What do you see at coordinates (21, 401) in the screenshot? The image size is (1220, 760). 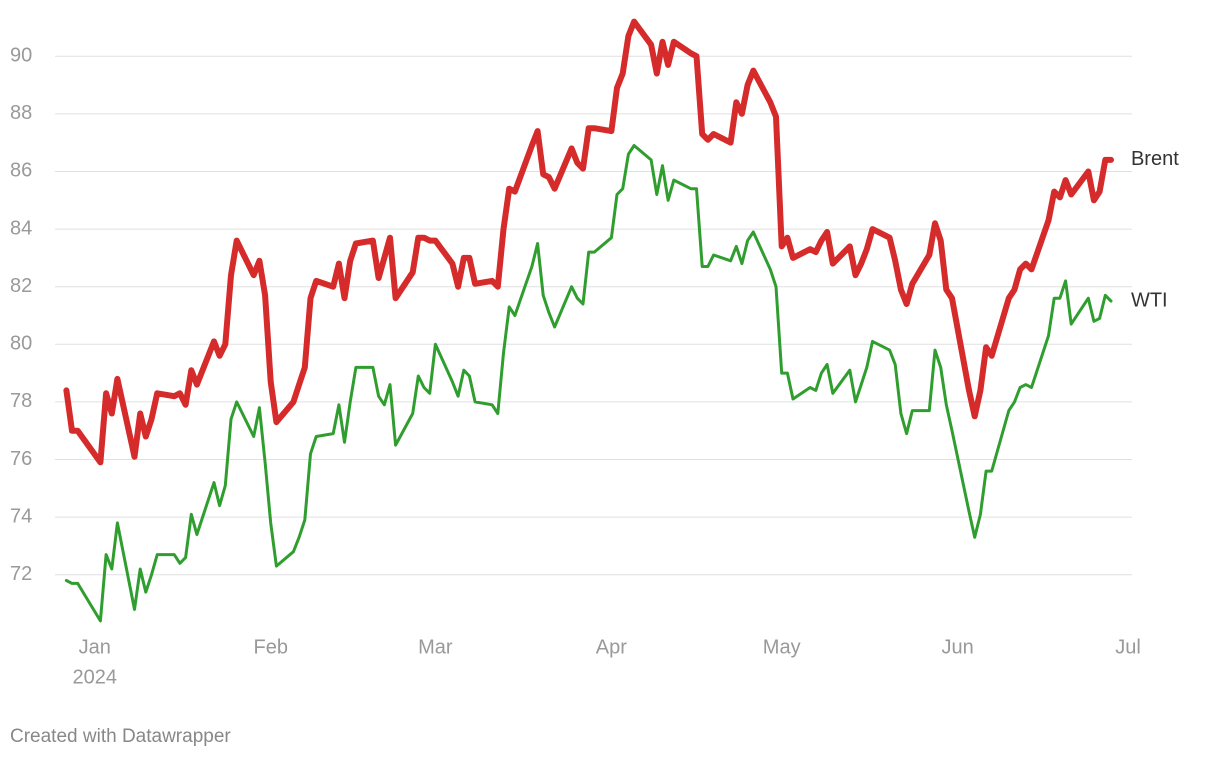 I see `y-tick-label: 78` at bounding box center [21, 401].